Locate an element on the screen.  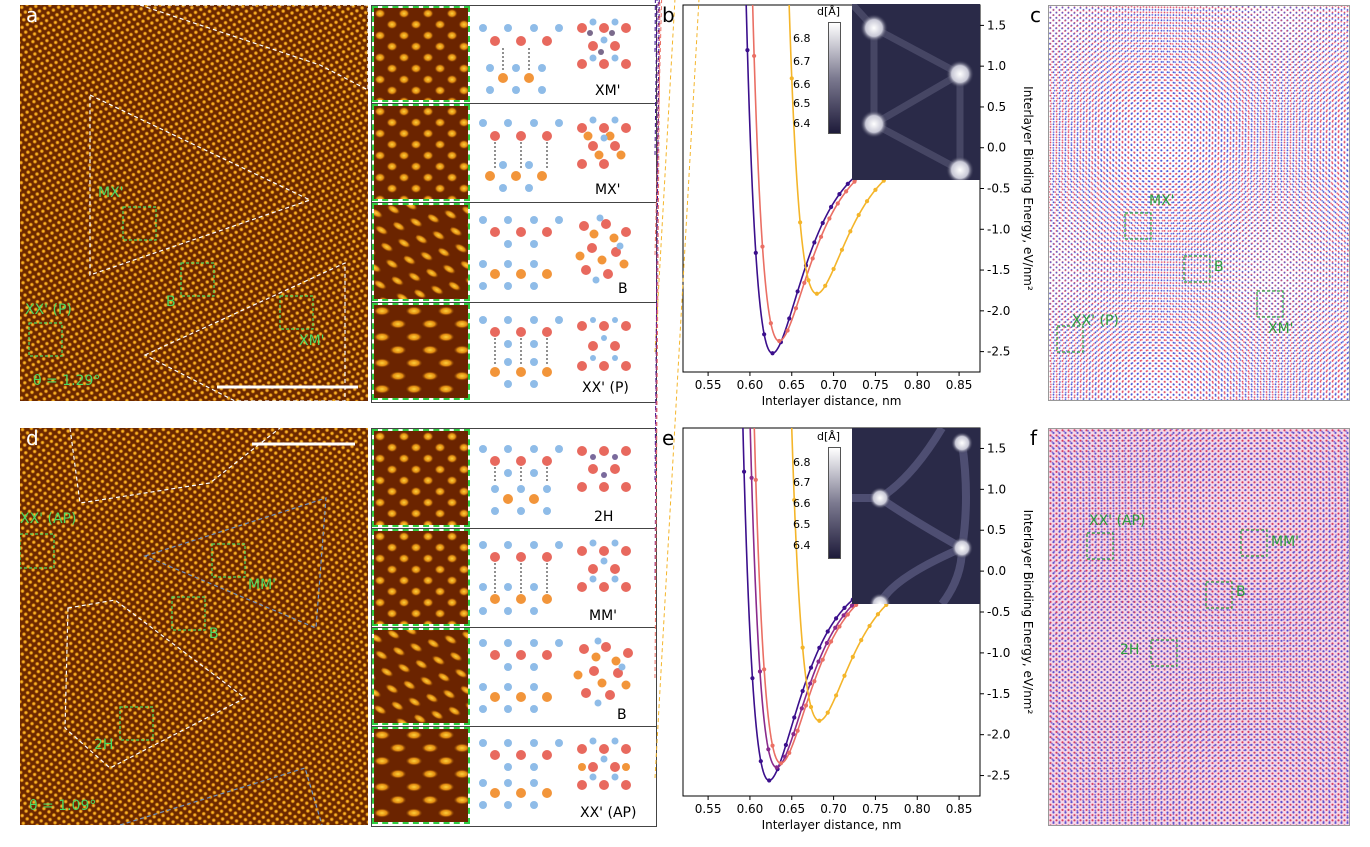
panel-label-b: b is located at coordinates (668, 15).